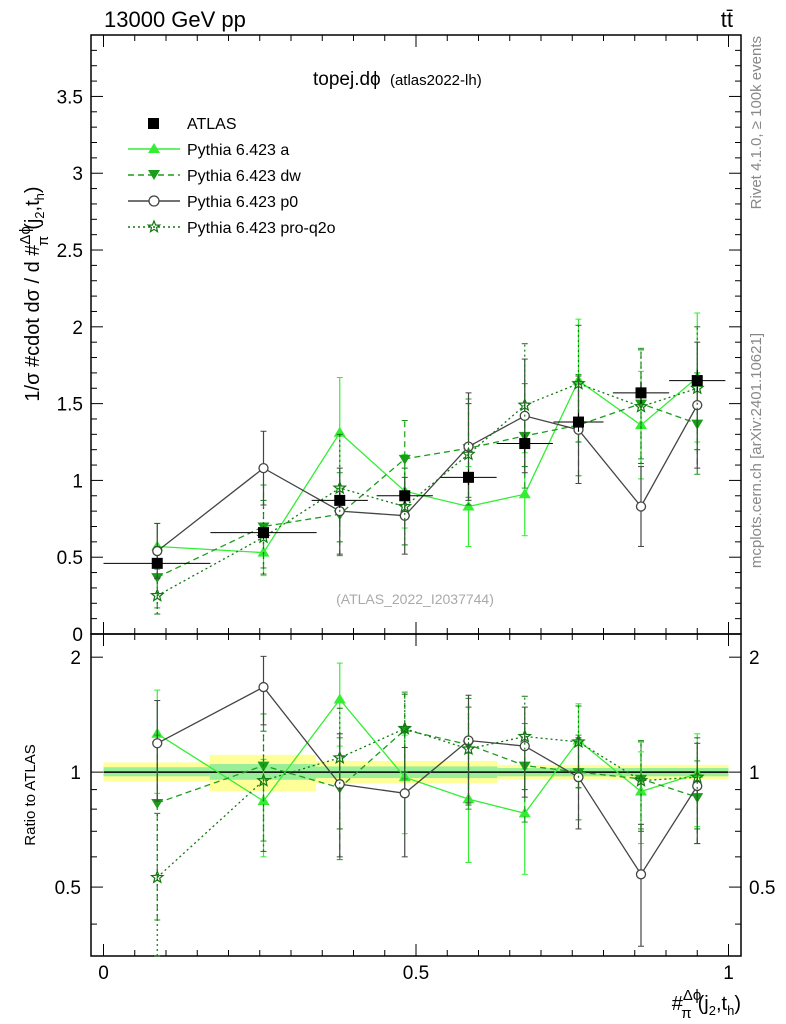 The width and height of the screenshot is (786, 1024). Describe the element at coordinates (347, 79) in the screenshot. I see `main-title-main: topej.dϕ` at that location.